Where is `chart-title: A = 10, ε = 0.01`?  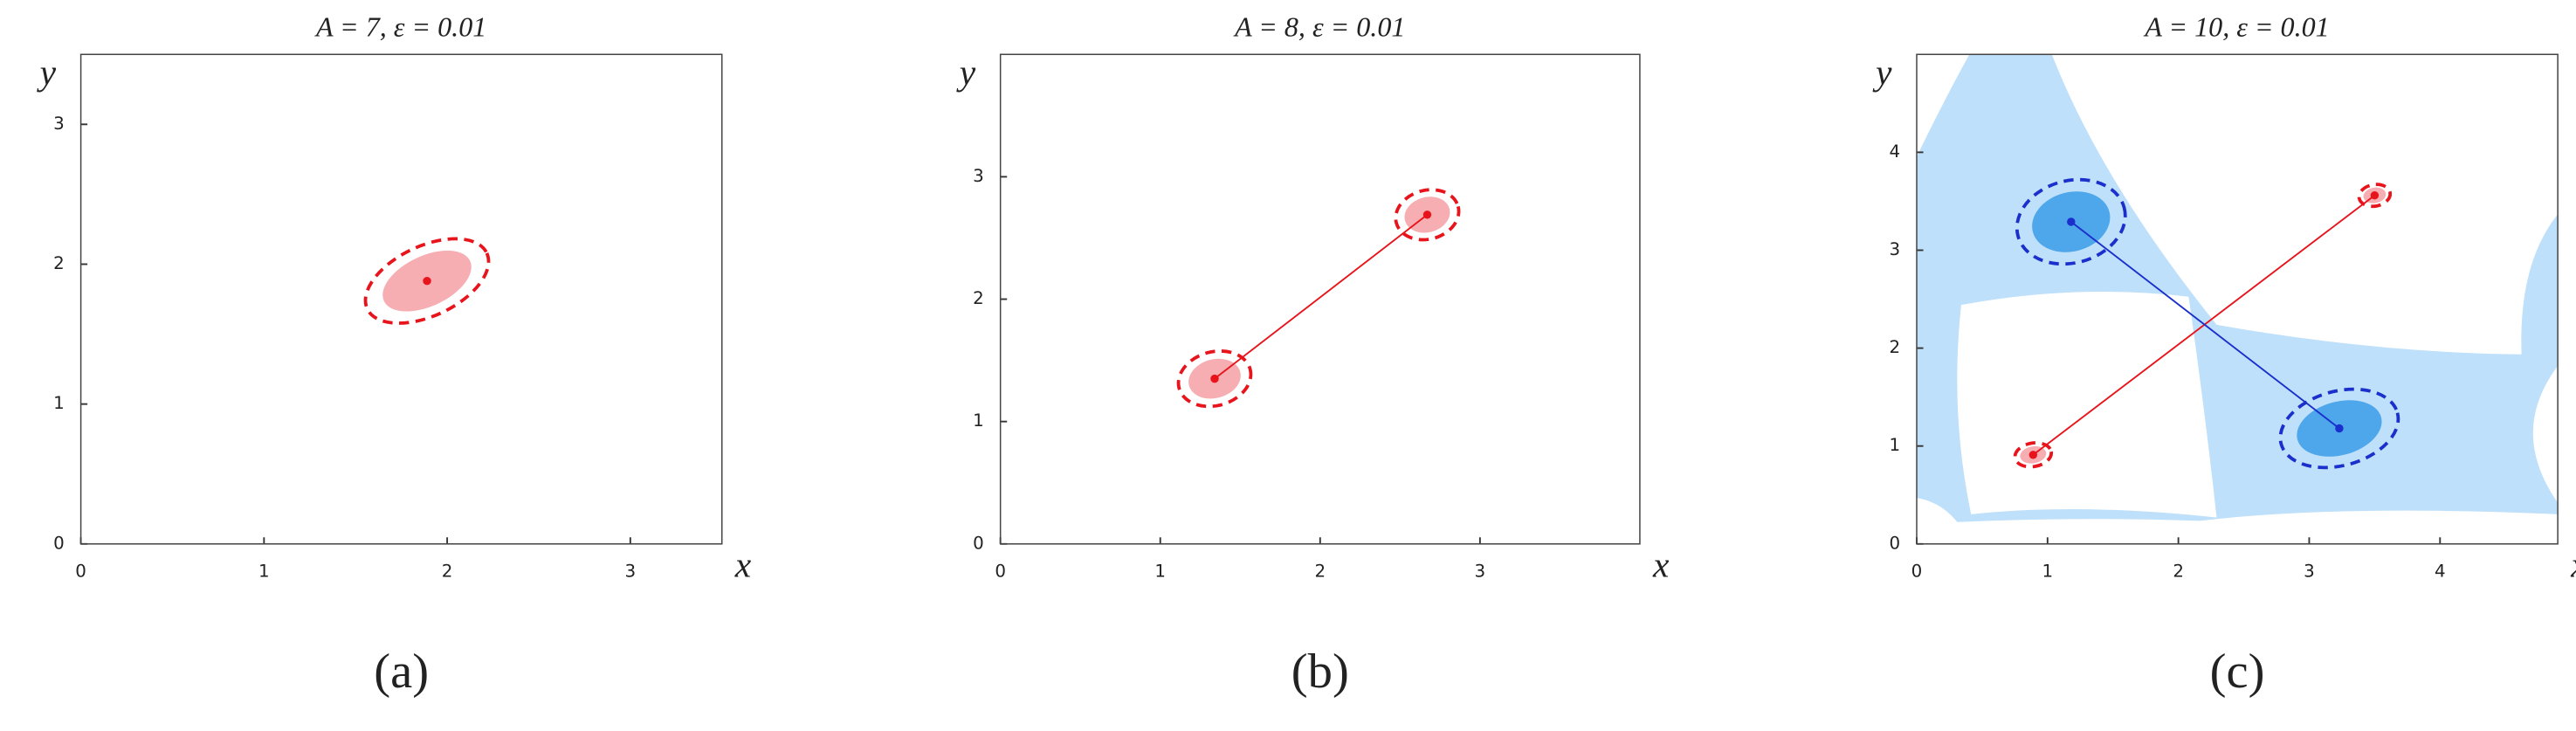
chart-title: A = 10, ε = 0.01 is located at coordinates (2236, 26).